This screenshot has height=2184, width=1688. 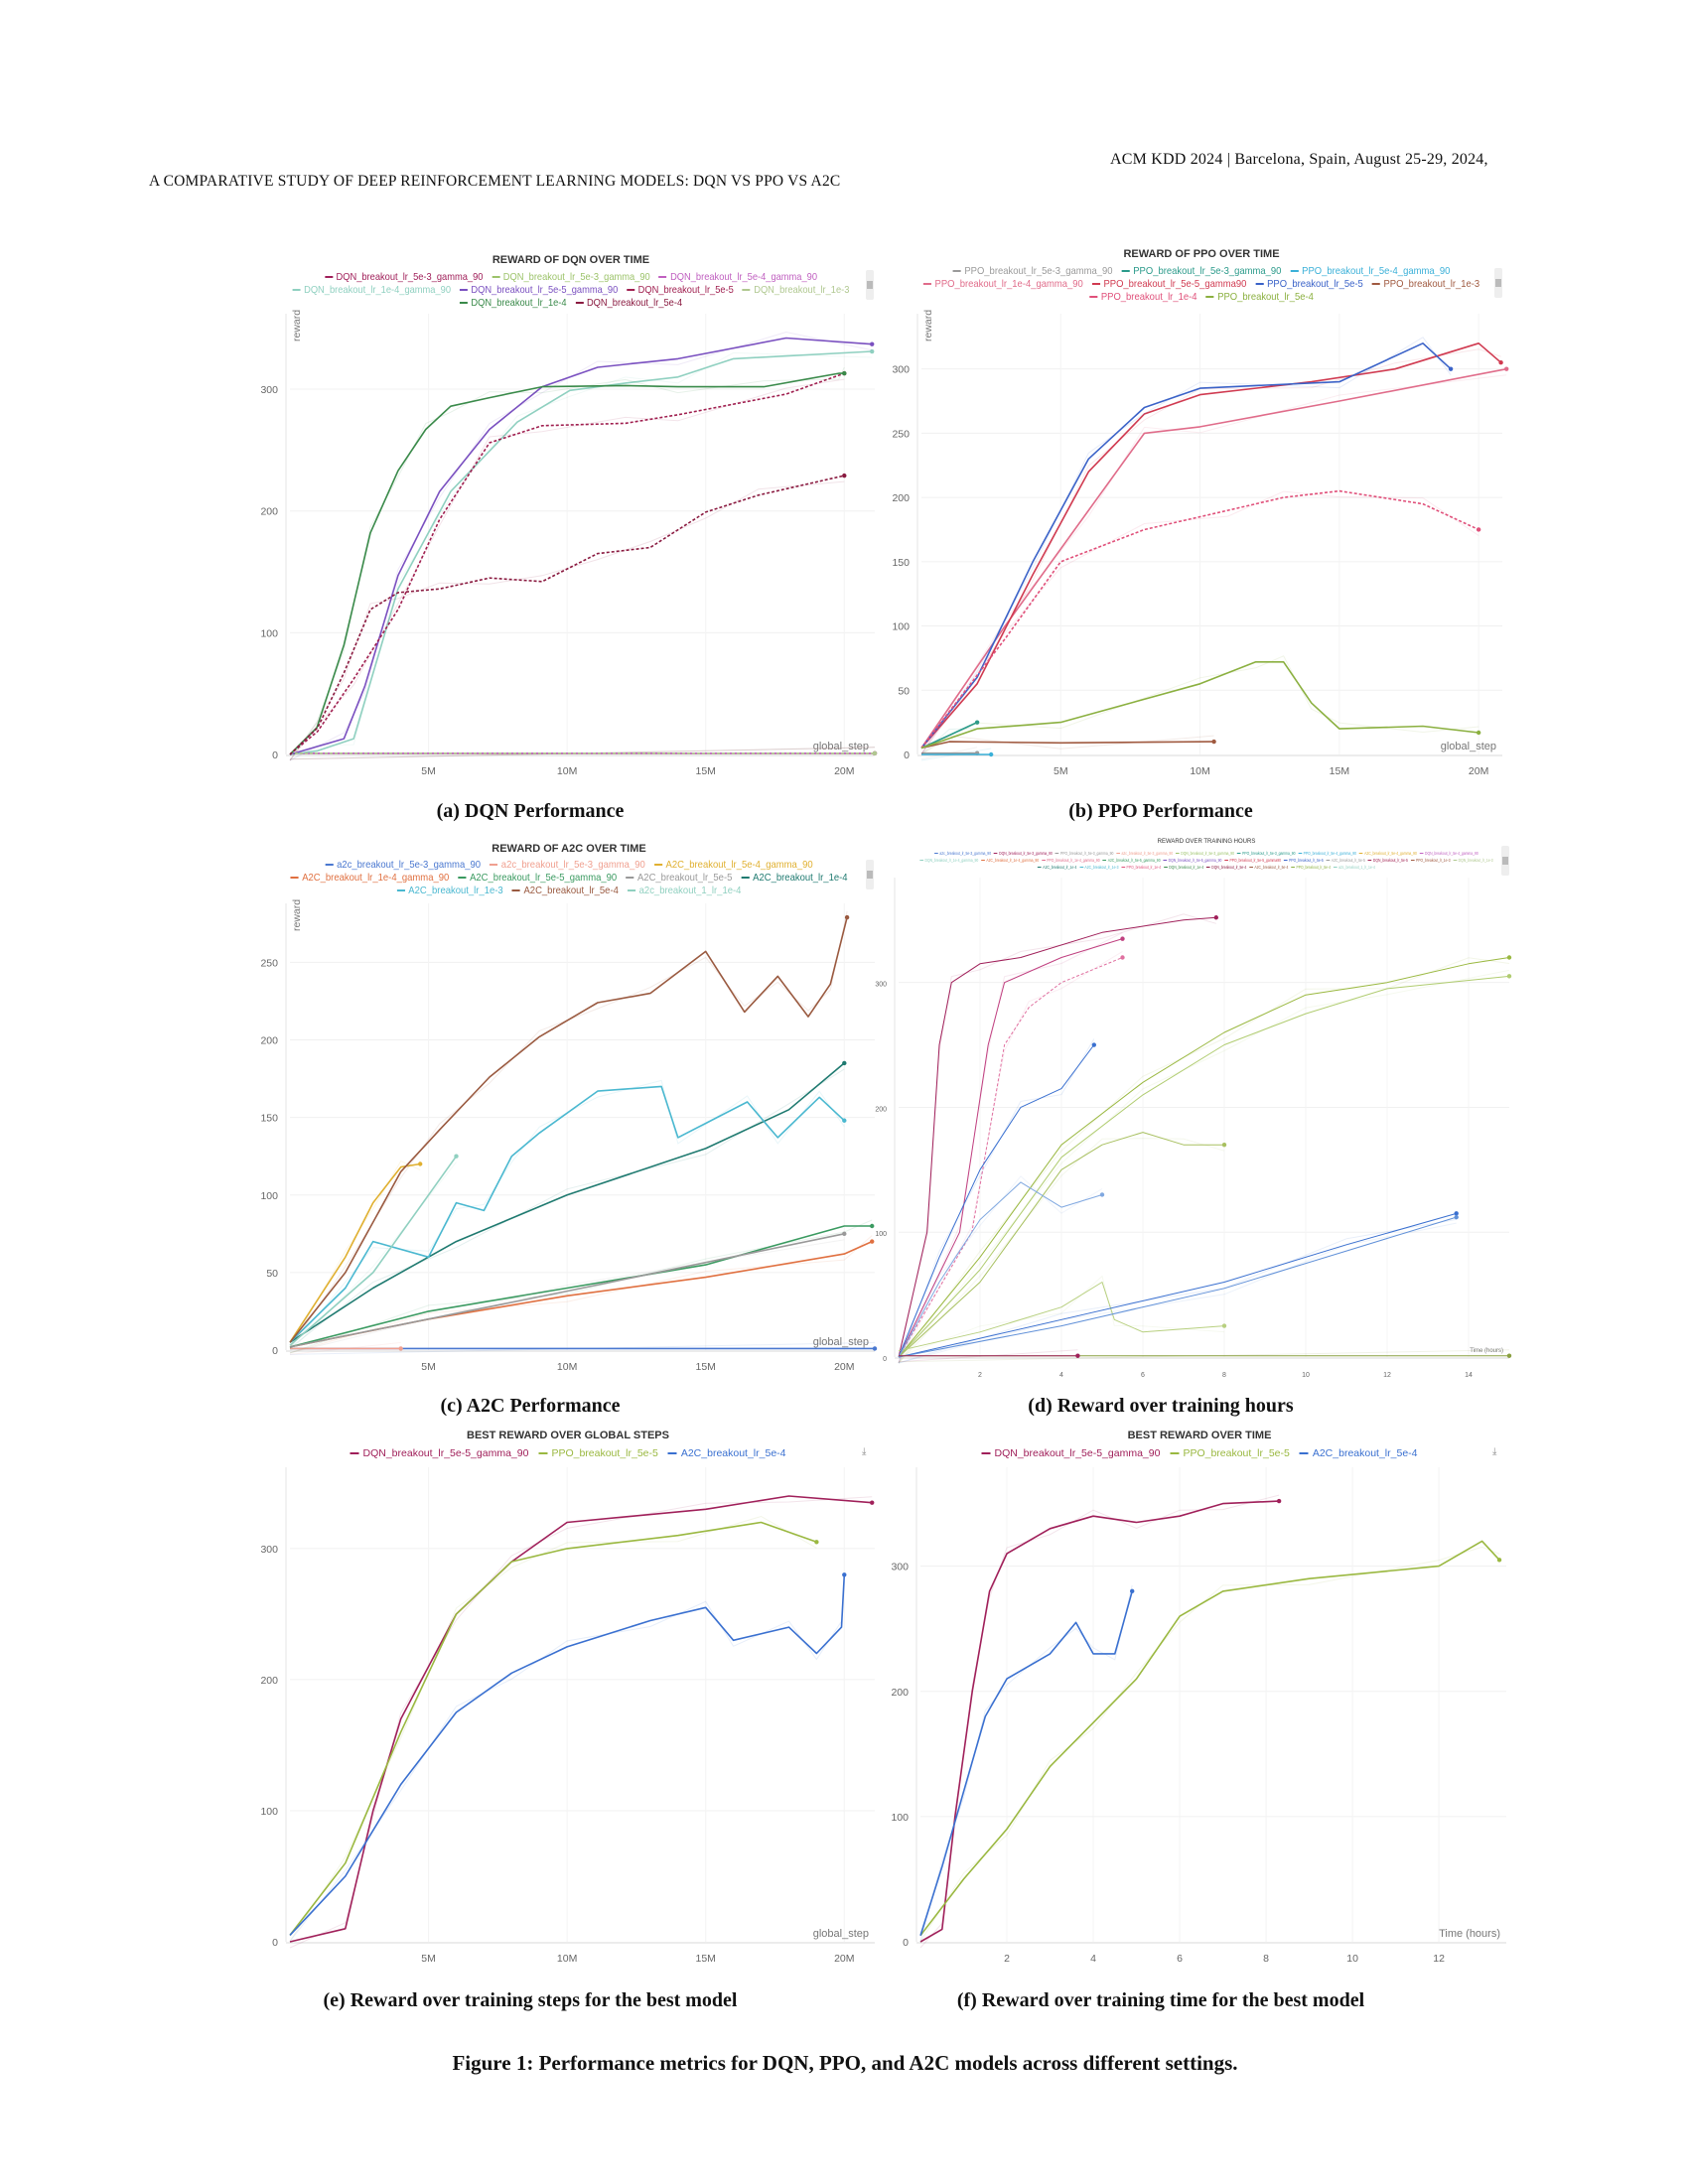 I want to click on legend-entry: A2C_breakout_lr_1e-3, so click(x=449, y=891).